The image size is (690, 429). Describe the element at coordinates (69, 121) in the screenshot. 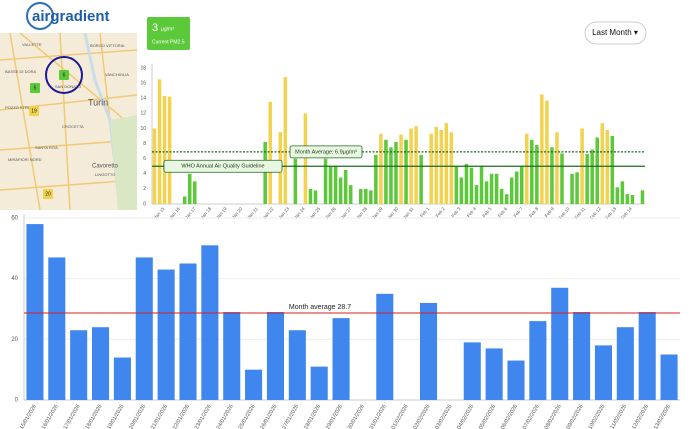

I see `map` at that location.